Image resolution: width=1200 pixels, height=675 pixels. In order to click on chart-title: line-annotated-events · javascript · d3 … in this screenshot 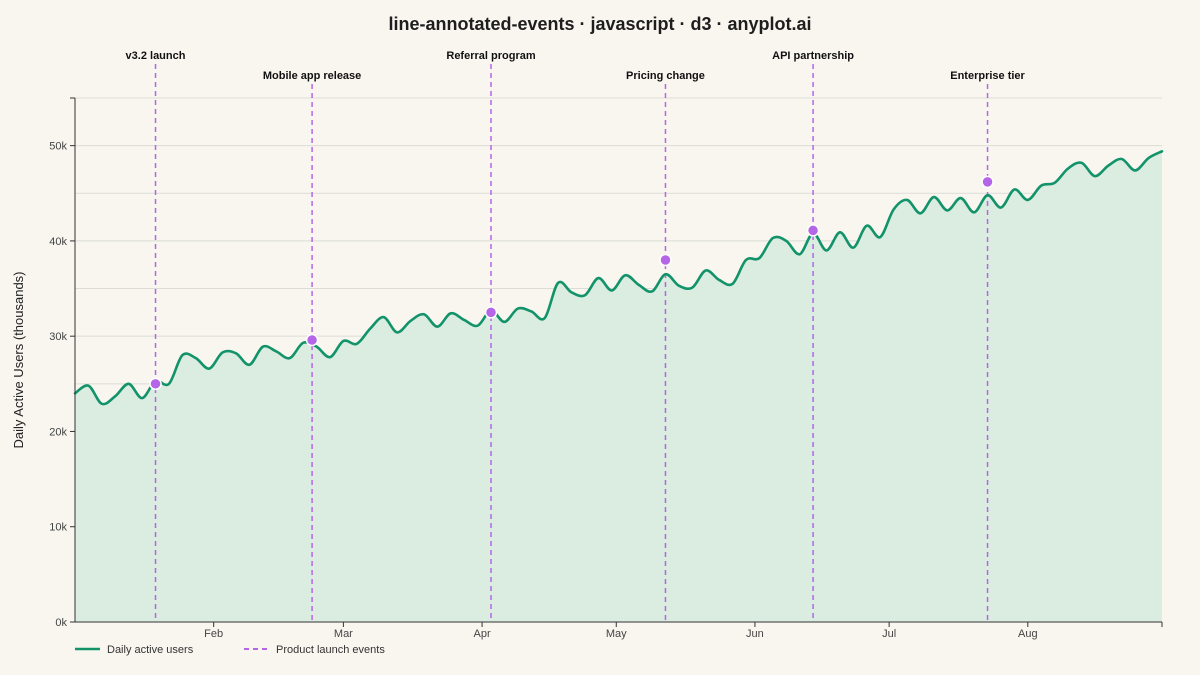, I will do `click(599, 24)`.